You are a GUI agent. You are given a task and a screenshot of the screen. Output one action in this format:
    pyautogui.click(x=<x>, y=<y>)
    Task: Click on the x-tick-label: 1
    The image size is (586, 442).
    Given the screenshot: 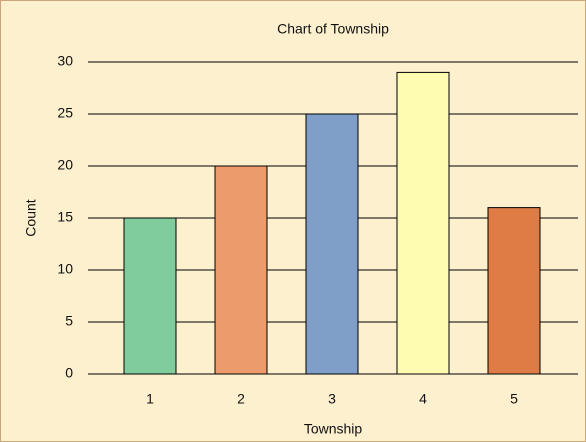 What is the action you would take?
    pyautogui.click(x=150, y=399)
    